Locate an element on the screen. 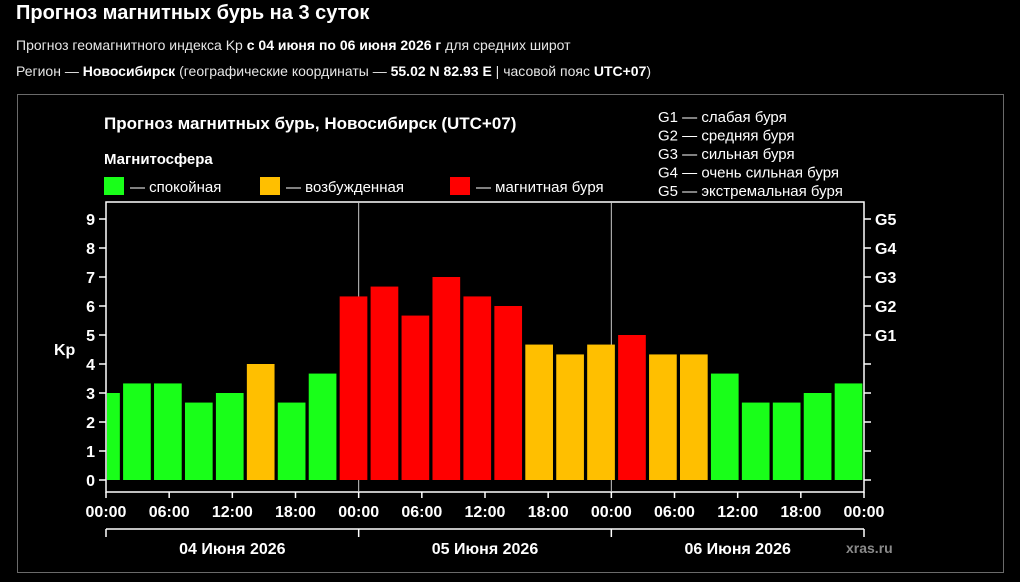 The width and height of the screenshot is (1020, 582). watermark: xras.ru is located at coordinates (869, 548).